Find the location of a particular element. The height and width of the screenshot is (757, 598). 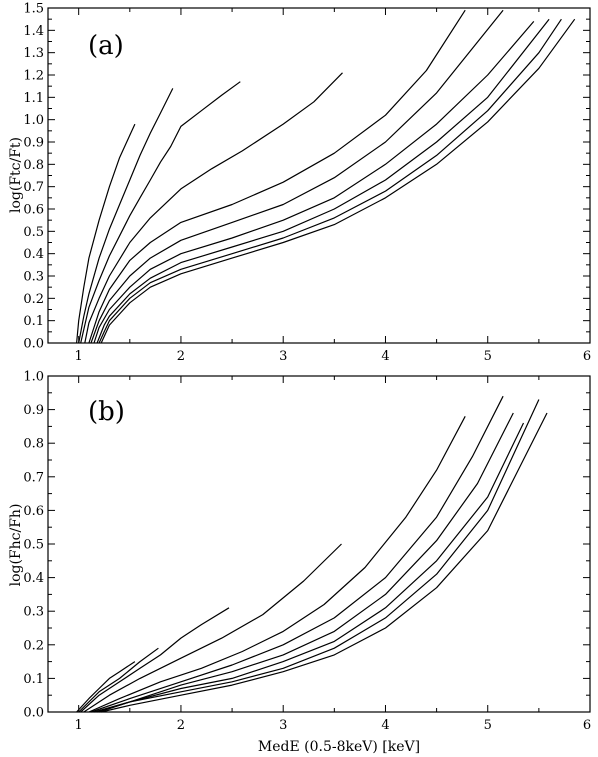

panel-b-xtick-label: 4 is located at coordinates (385, 725).